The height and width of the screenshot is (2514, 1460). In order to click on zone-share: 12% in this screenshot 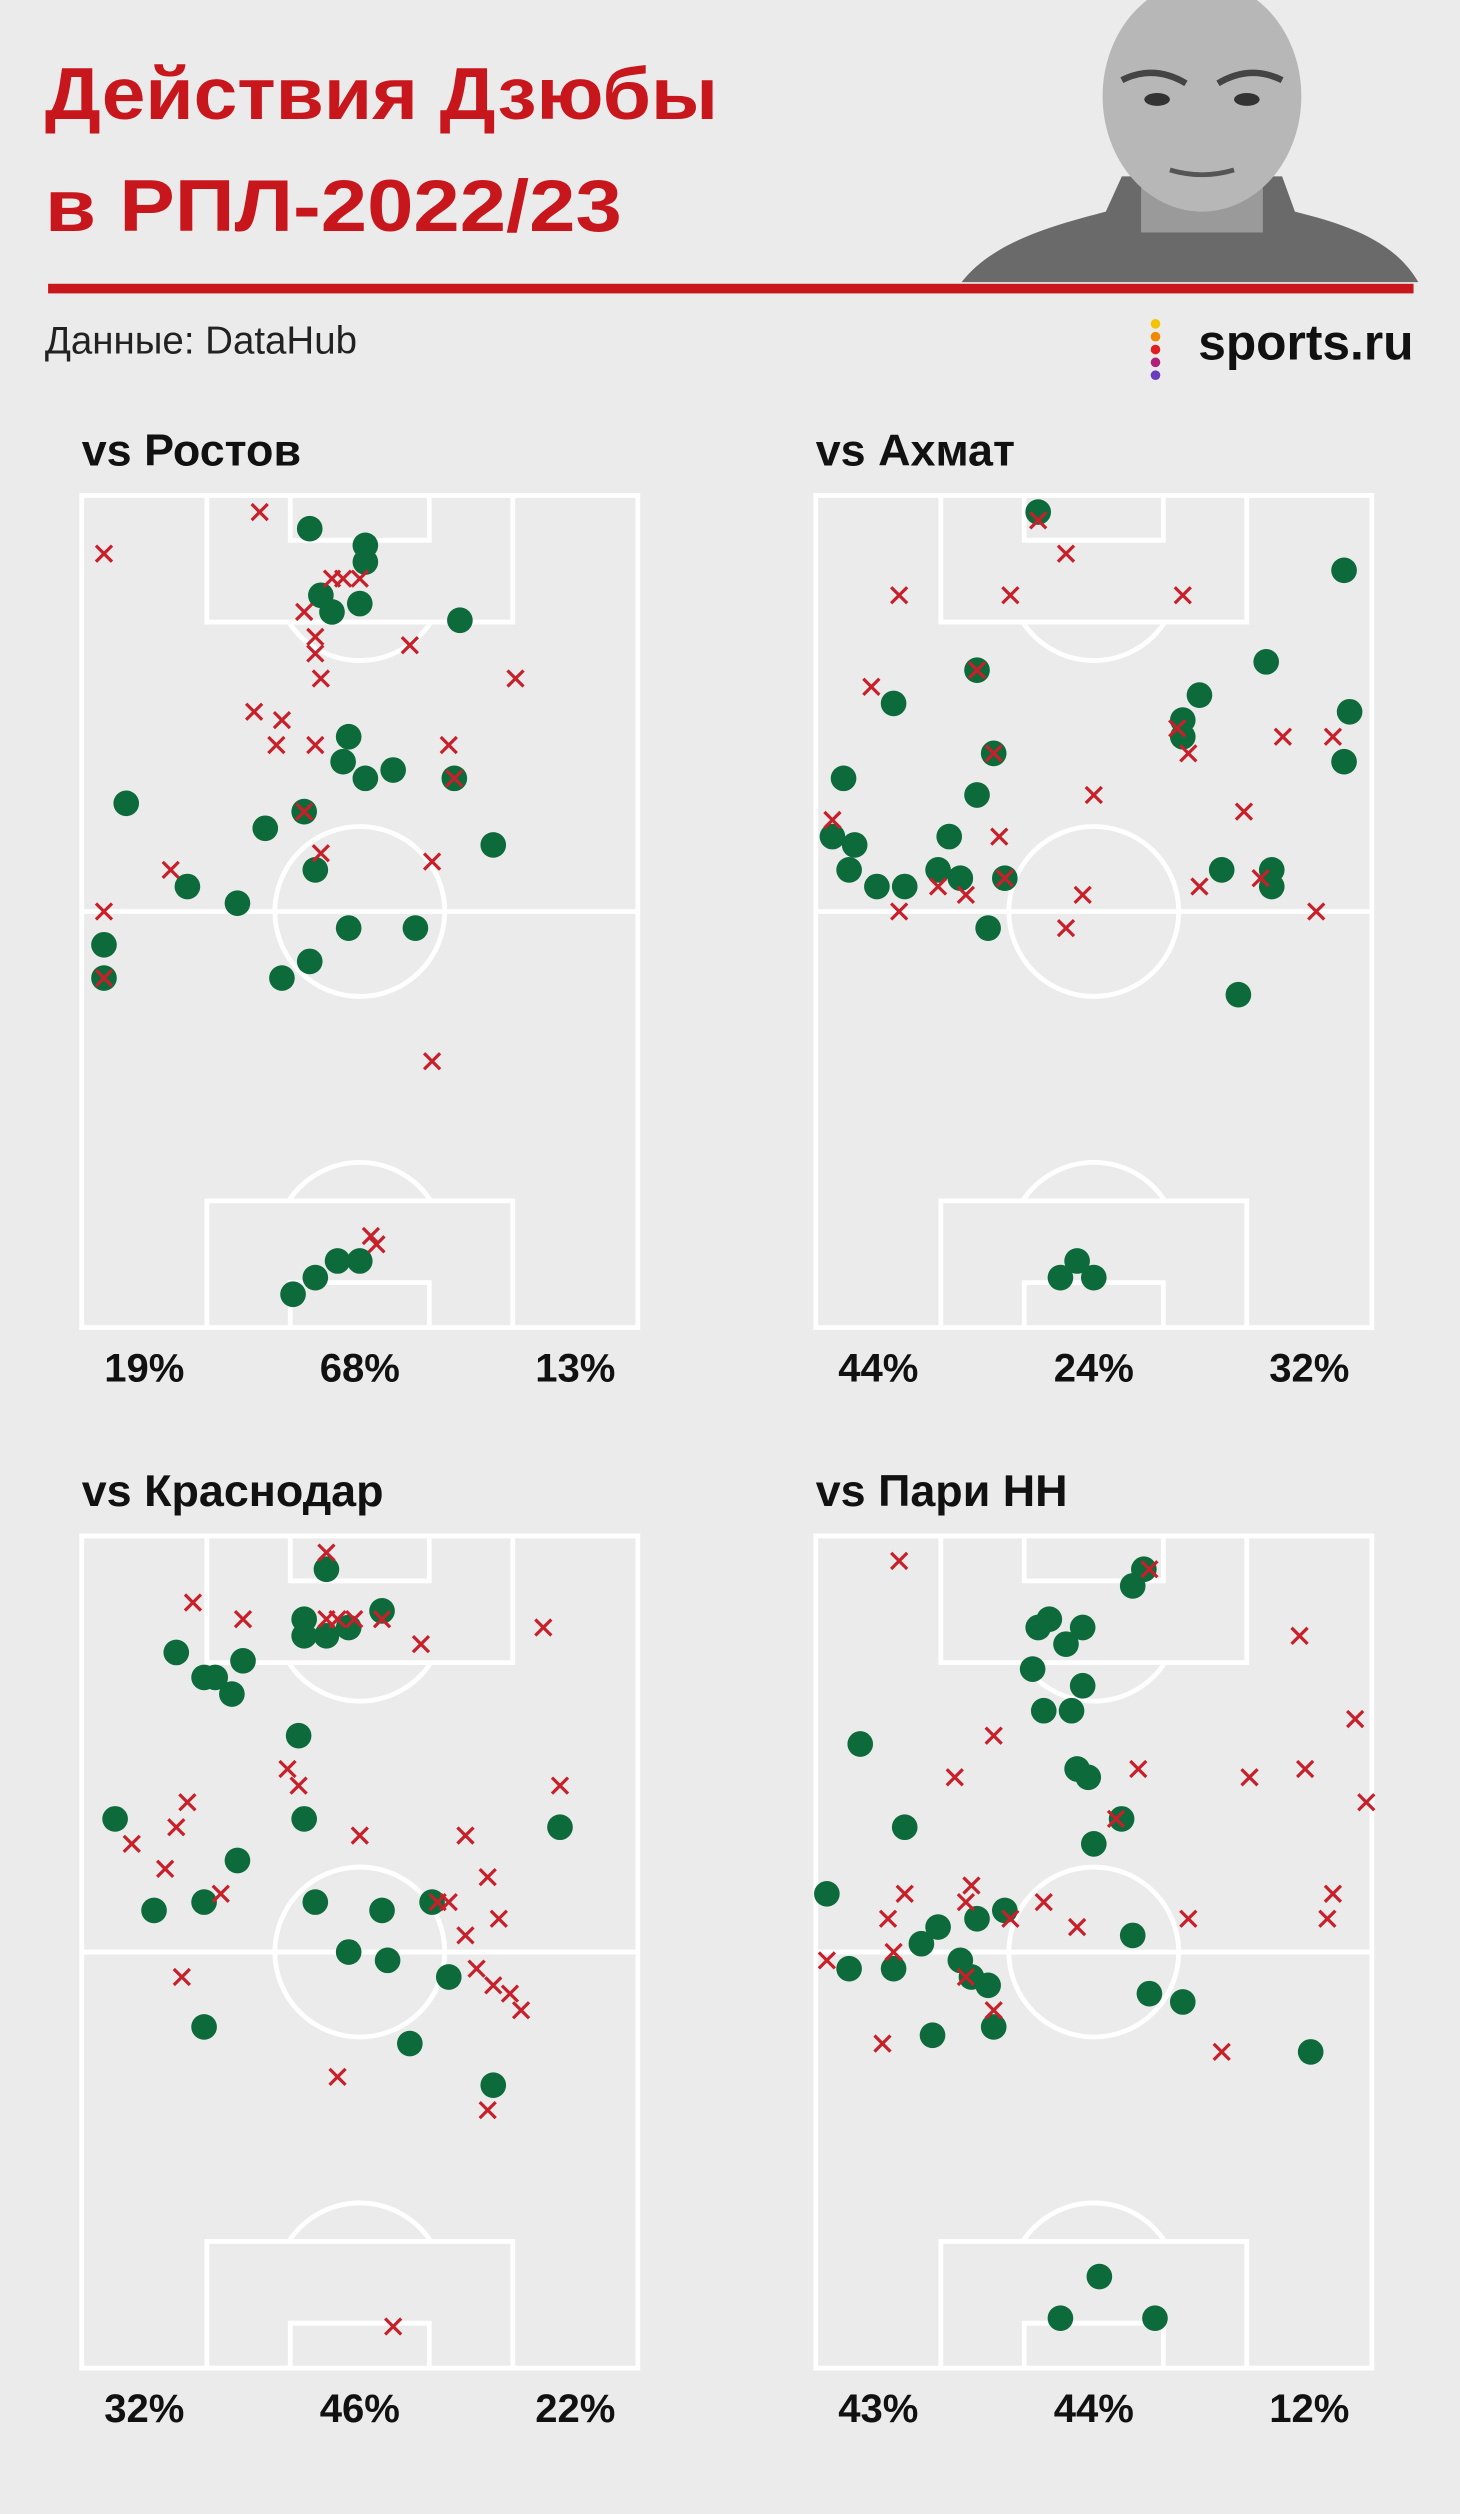, I will do `click(1309, 2409)`.